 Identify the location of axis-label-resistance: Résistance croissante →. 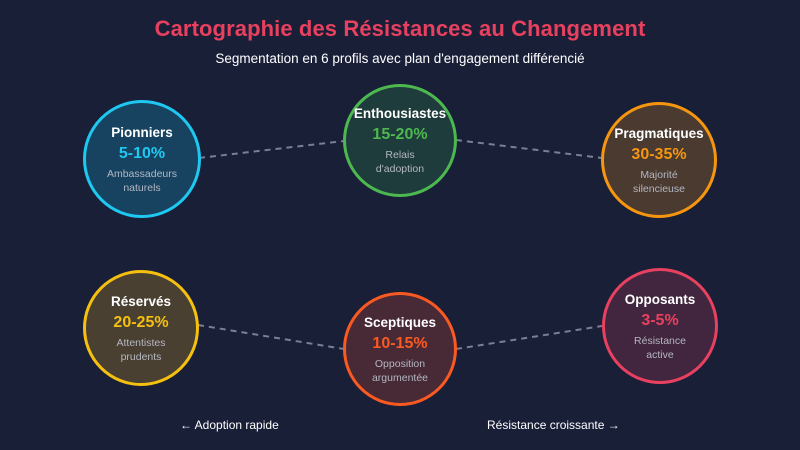
(553, 425).